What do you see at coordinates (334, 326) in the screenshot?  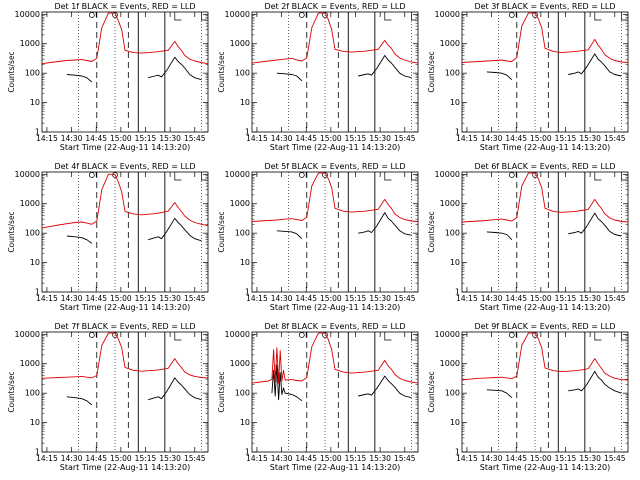 I see `panel-title: Det 8f BLACK = Events, RED = LLD` at bounding box center [334, 326].